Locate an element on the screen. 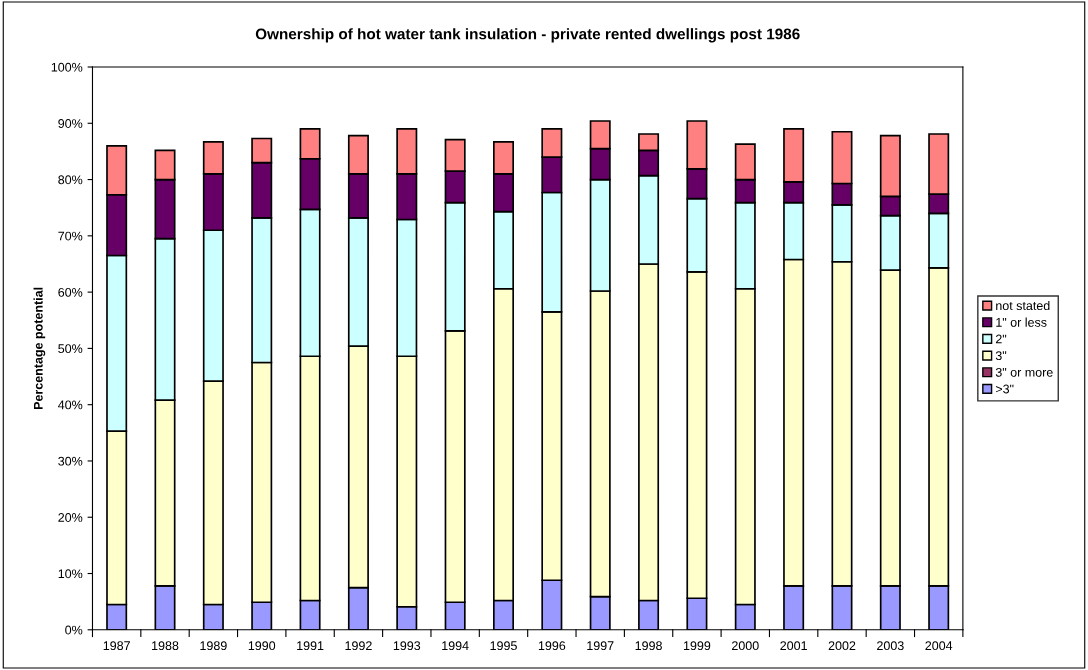 This screenshot has height=670, width=1088. x-tick-label: 1995 is located at coordinates (503, 646).